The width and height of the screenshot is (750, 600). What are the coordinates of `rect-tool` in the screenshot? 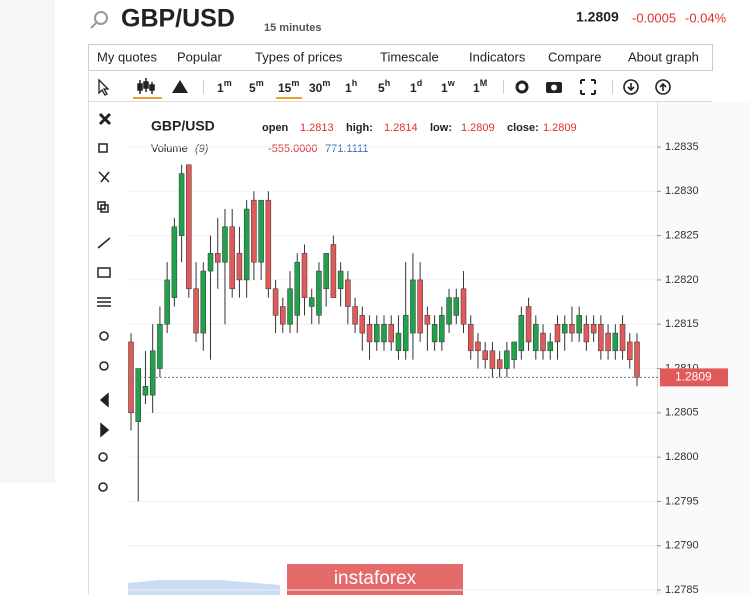 It's located at (104, 272).